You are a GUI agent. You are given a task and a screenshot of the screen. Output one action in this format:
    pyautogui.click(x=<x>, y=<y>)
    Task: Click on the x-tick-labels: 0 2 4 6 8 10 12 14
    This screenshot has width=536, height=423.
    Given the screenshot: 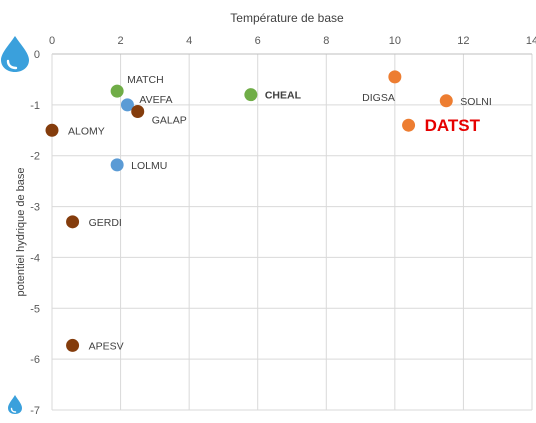 What is the action you would take?
    pyautogui.click(x=292, y=41)
    